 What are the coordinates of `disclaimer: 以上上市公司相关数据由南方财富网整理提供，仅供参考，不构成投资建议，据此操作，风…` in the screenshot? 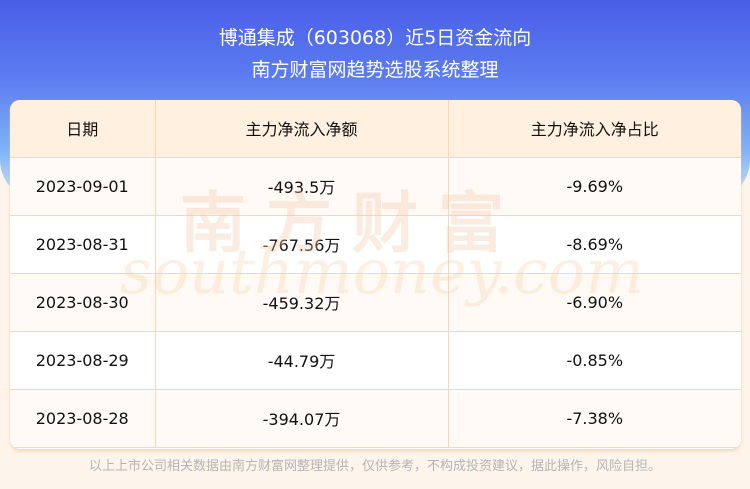 It's located at (374, 466).